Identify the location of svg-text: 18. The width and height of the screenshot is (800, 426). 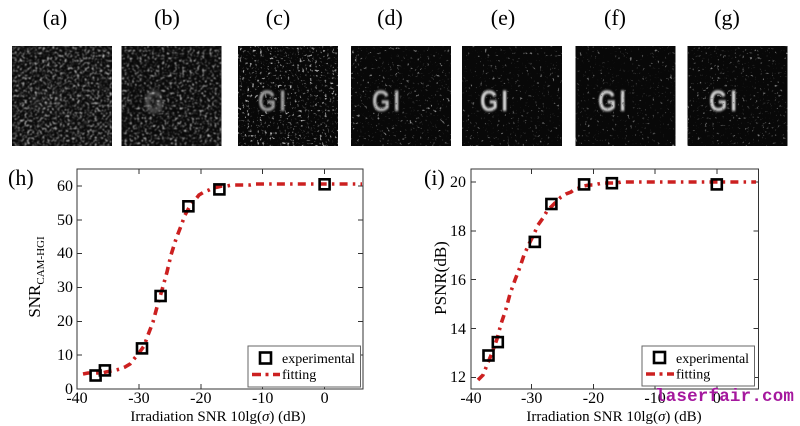
(458, 231).